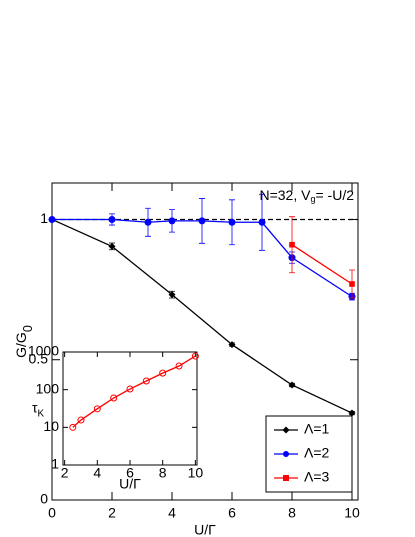  What do you see at coordinates (48, 388) in the screenshot?
I see `y-tick-label: 100` at bounding box center [48, 388].